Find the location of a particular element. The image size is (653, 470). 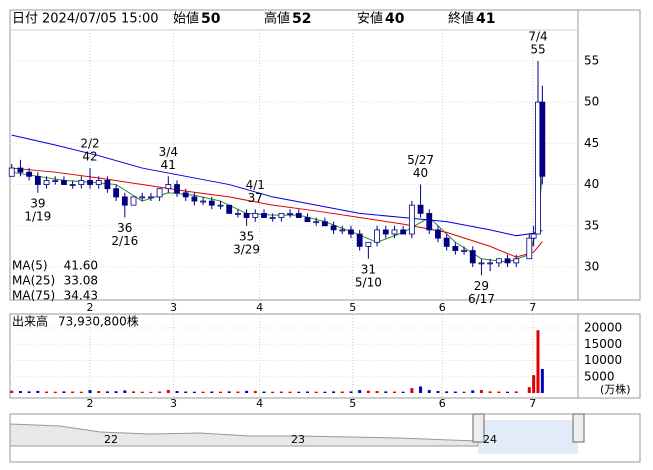

header-label: 安値 is located at coordinates (370, 19).